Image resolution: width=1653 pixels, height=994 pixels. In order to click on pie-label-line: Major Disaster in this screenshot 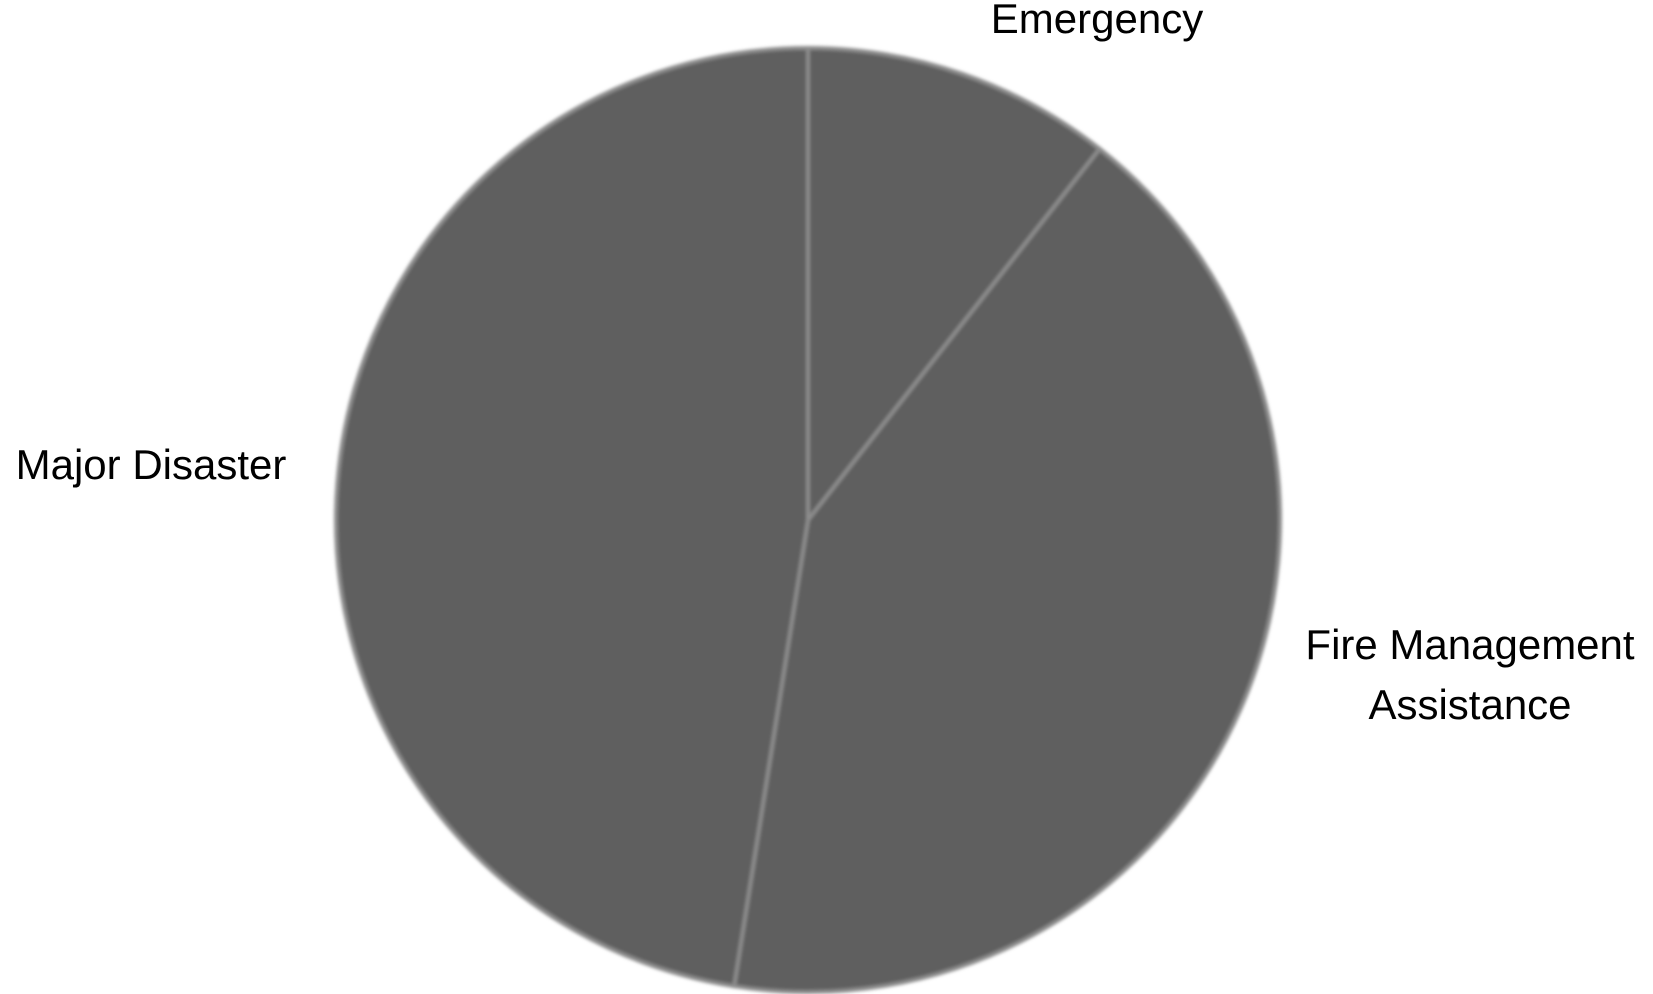, I will do `click(151, 464)`.